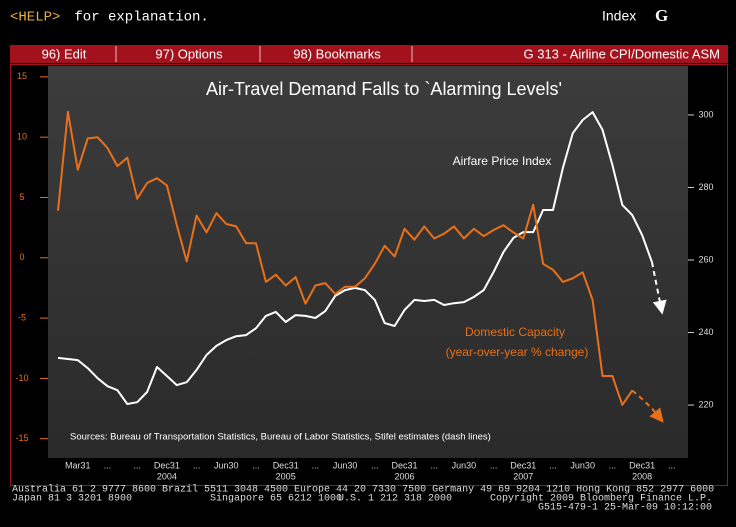 The height and width of the screenshot is (527, 736). What do you see at coordinates (22, 317) in the screenshot?
I see `y-tick-label: -5` at bounding box center [22, 317].